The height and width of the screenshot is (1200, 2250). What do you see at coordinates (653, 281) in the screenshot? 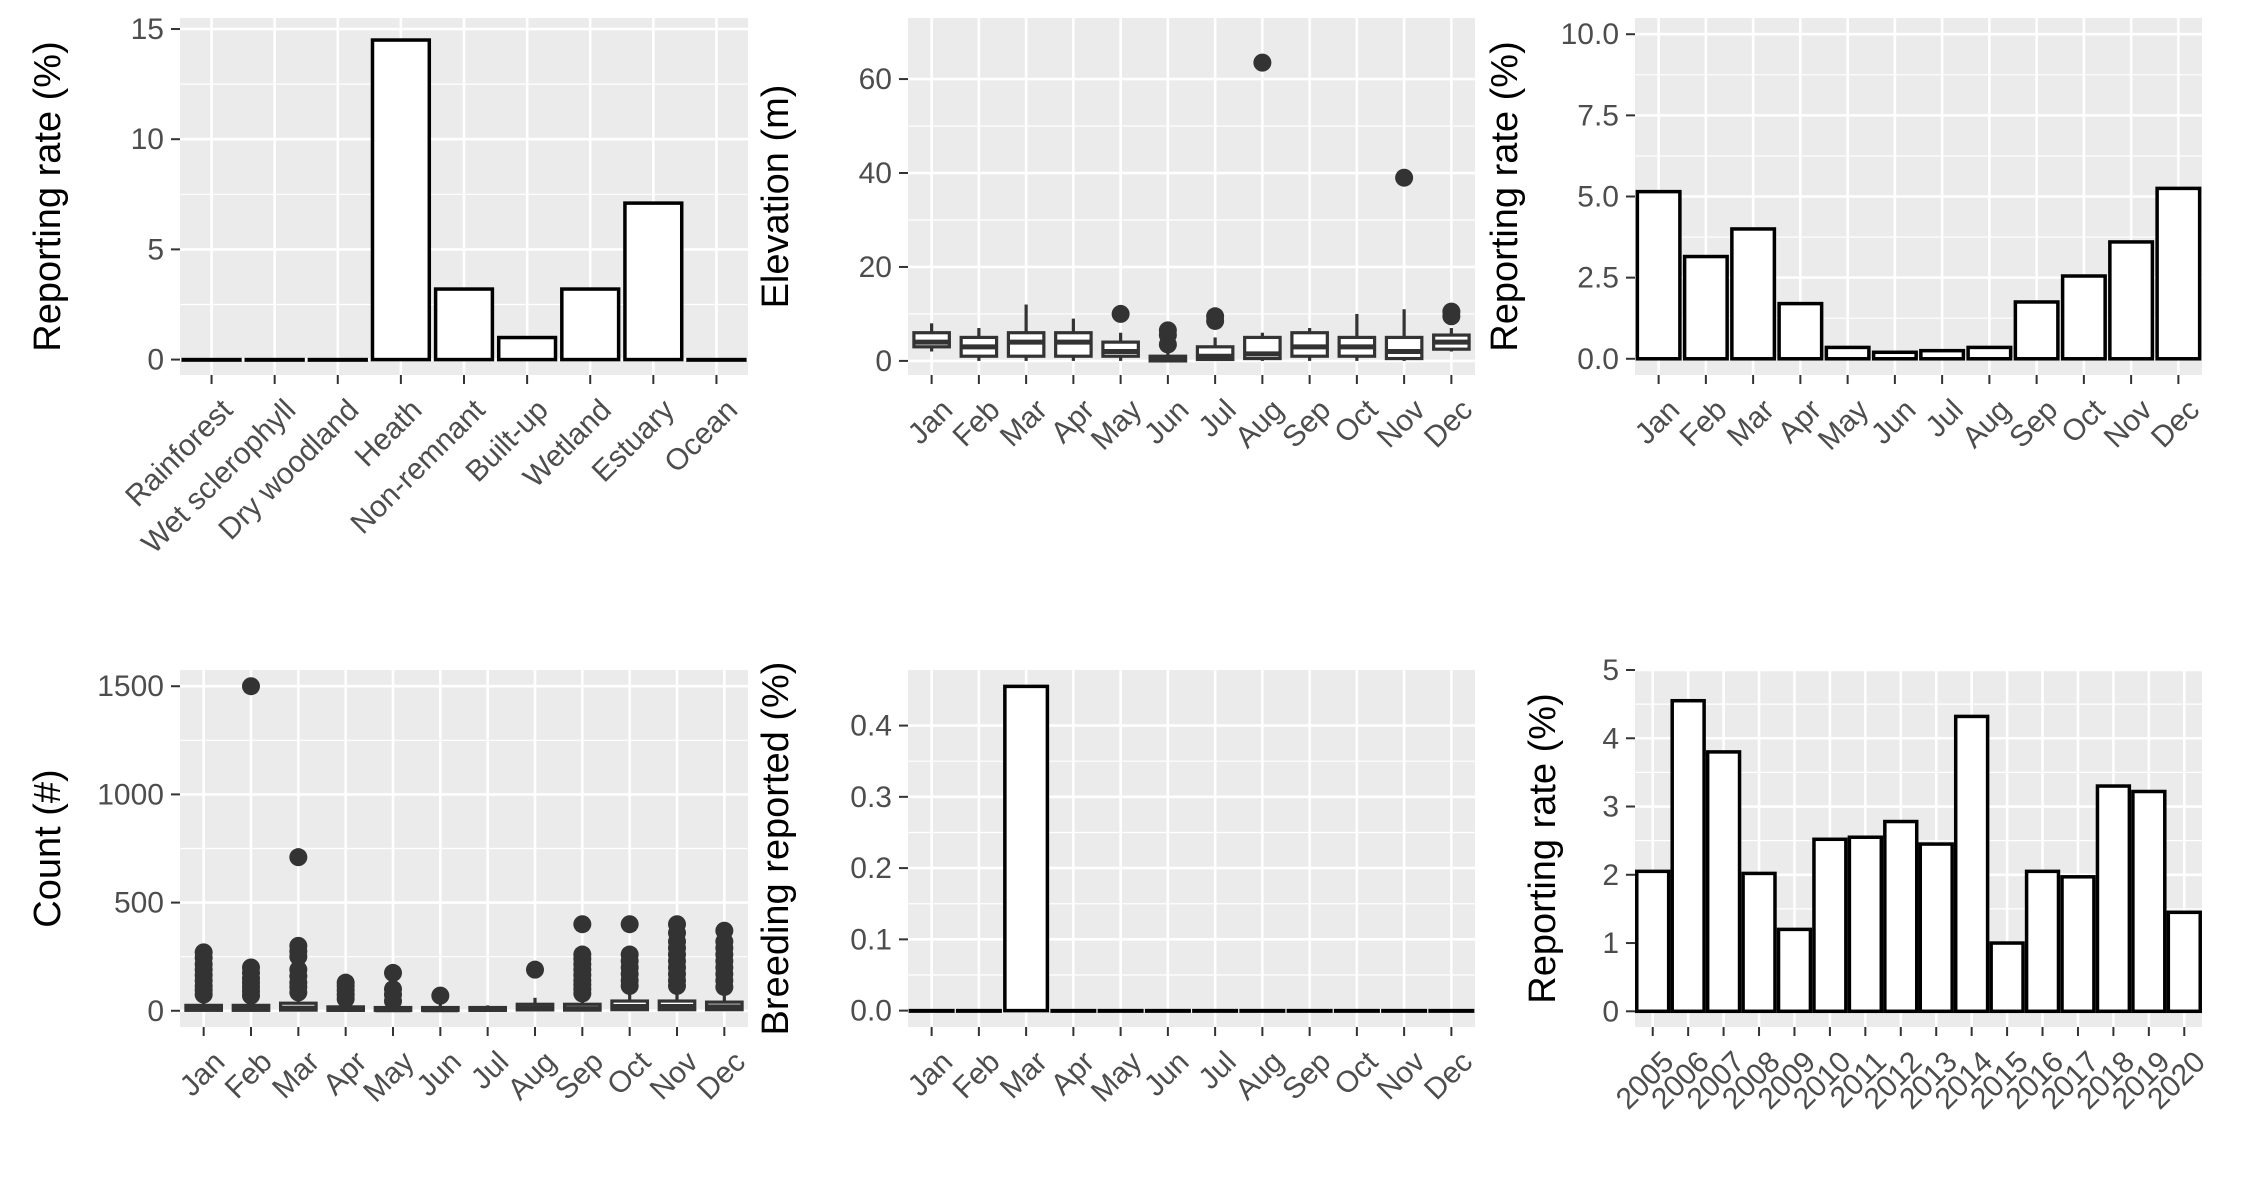
I see `bar-estuary` at bounding box center [653, 281].